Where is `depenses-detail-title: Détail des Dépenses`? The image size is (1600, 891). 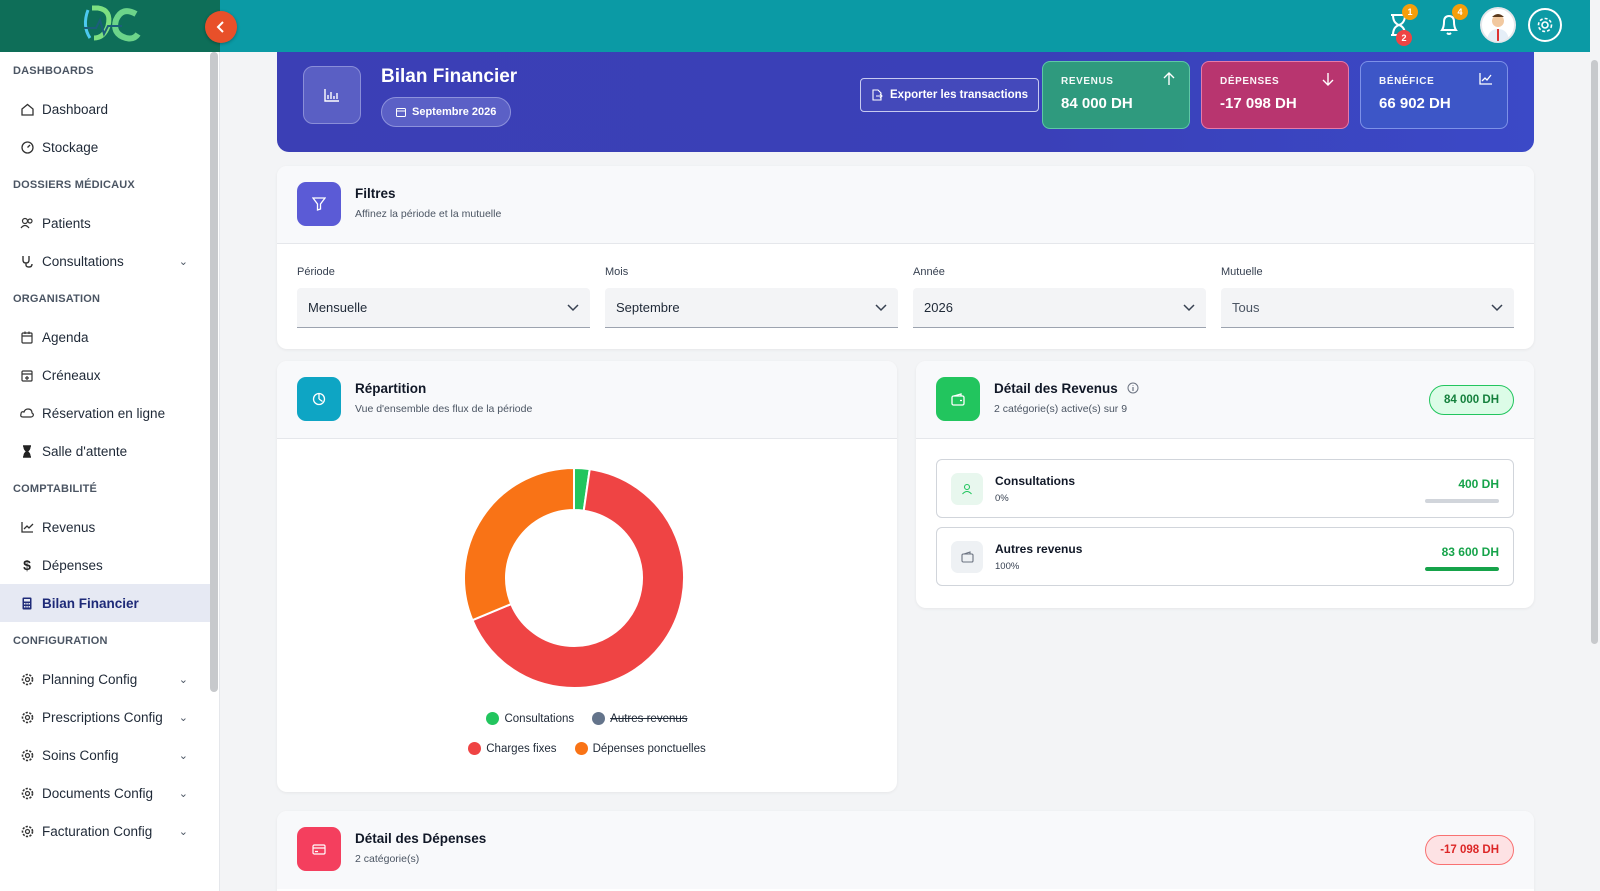
depenses-detail-title: Détail des Dépenses is located at coordinates (421, 838).